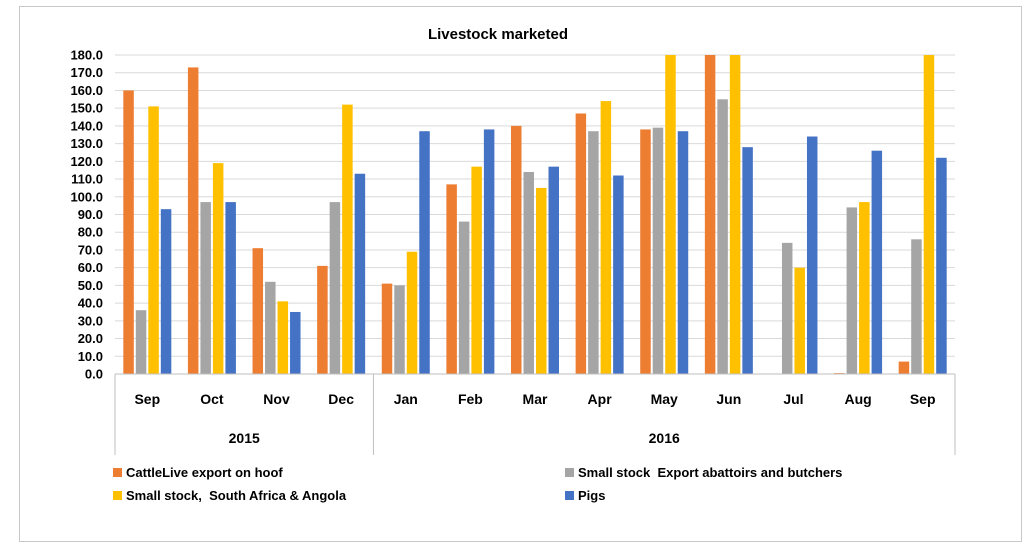  What do you see at coordinates (86, 125) in the screenshot?
I see `y-tick-label: 140.0` at bounding box center [86, 125].